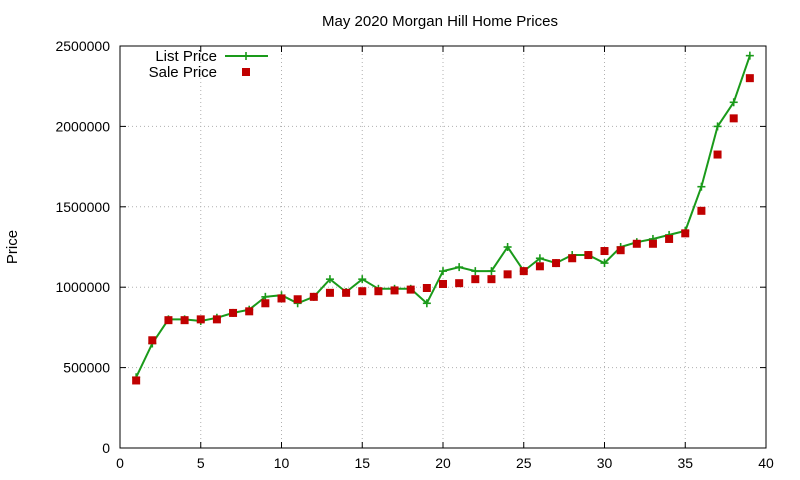 This screenshot has height=480, width=800. I want to click on y-axis-label: Price, so click(12, 247).